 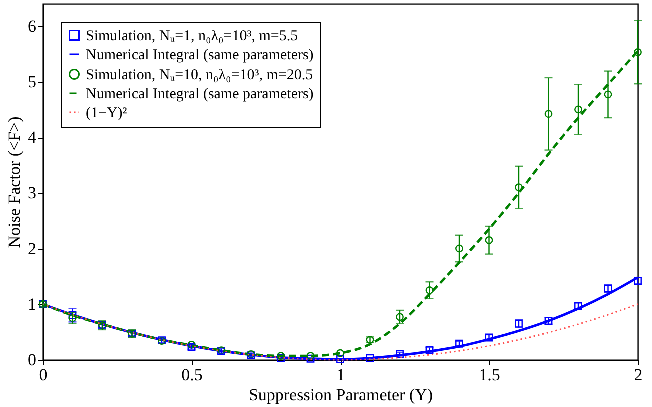 I want to click on x-axis-title: Suppression Parameter (Y), so click(x=341, y=395).